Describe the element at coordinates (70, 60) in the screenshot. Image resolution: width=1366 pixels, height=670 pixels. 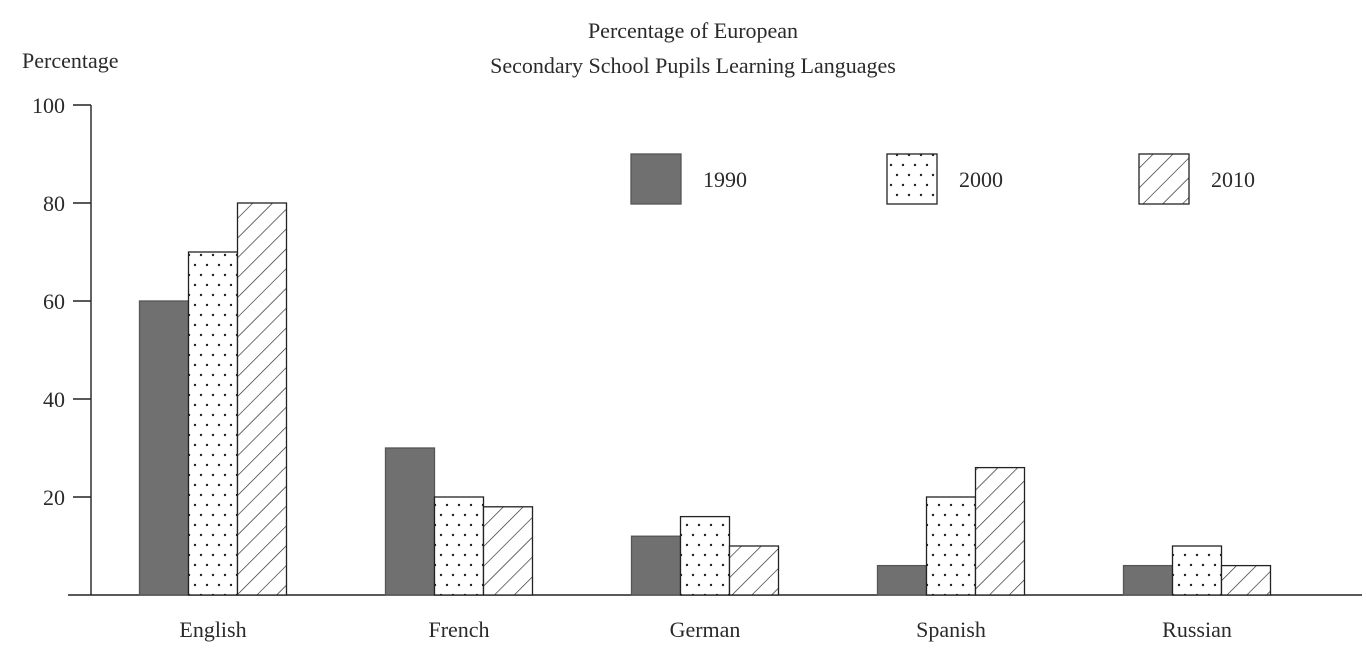
I see `y-axis-label: Percentage` at that location.